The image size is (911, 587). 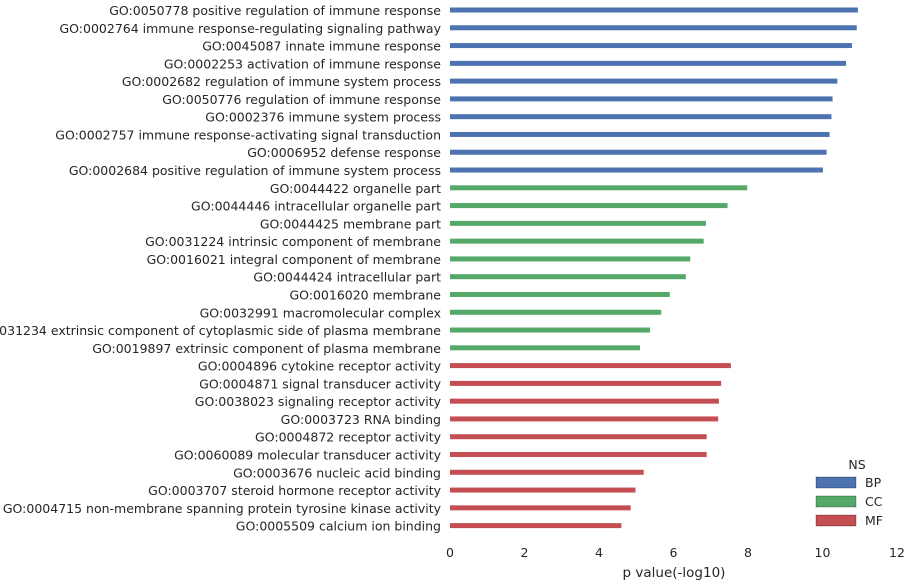 I want to click on legend-swatch-cc, so click(x=836, y=501).